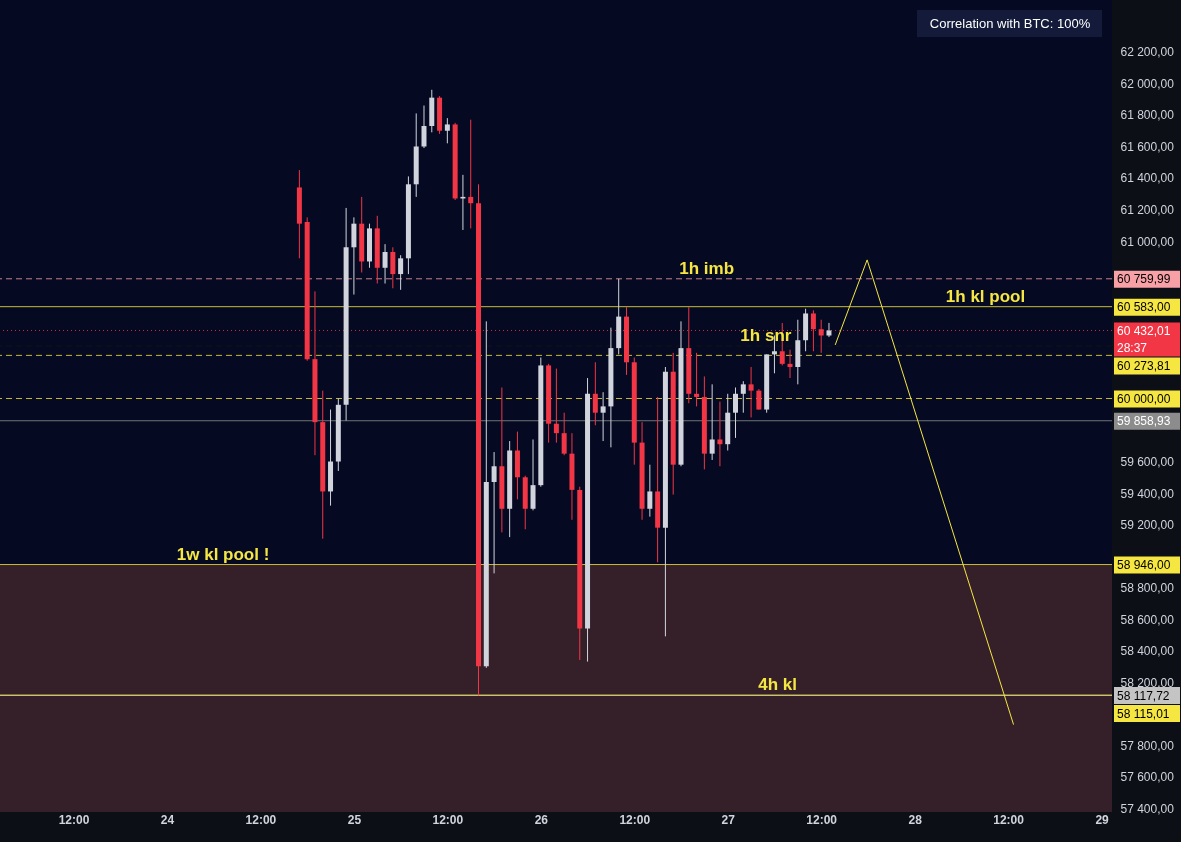 The width and height of the screenshot is (1181, 842). Describe the element at coordinates (1147, 462) in the screenshot. I see `y-tick-label: 59 600,00` at that location.